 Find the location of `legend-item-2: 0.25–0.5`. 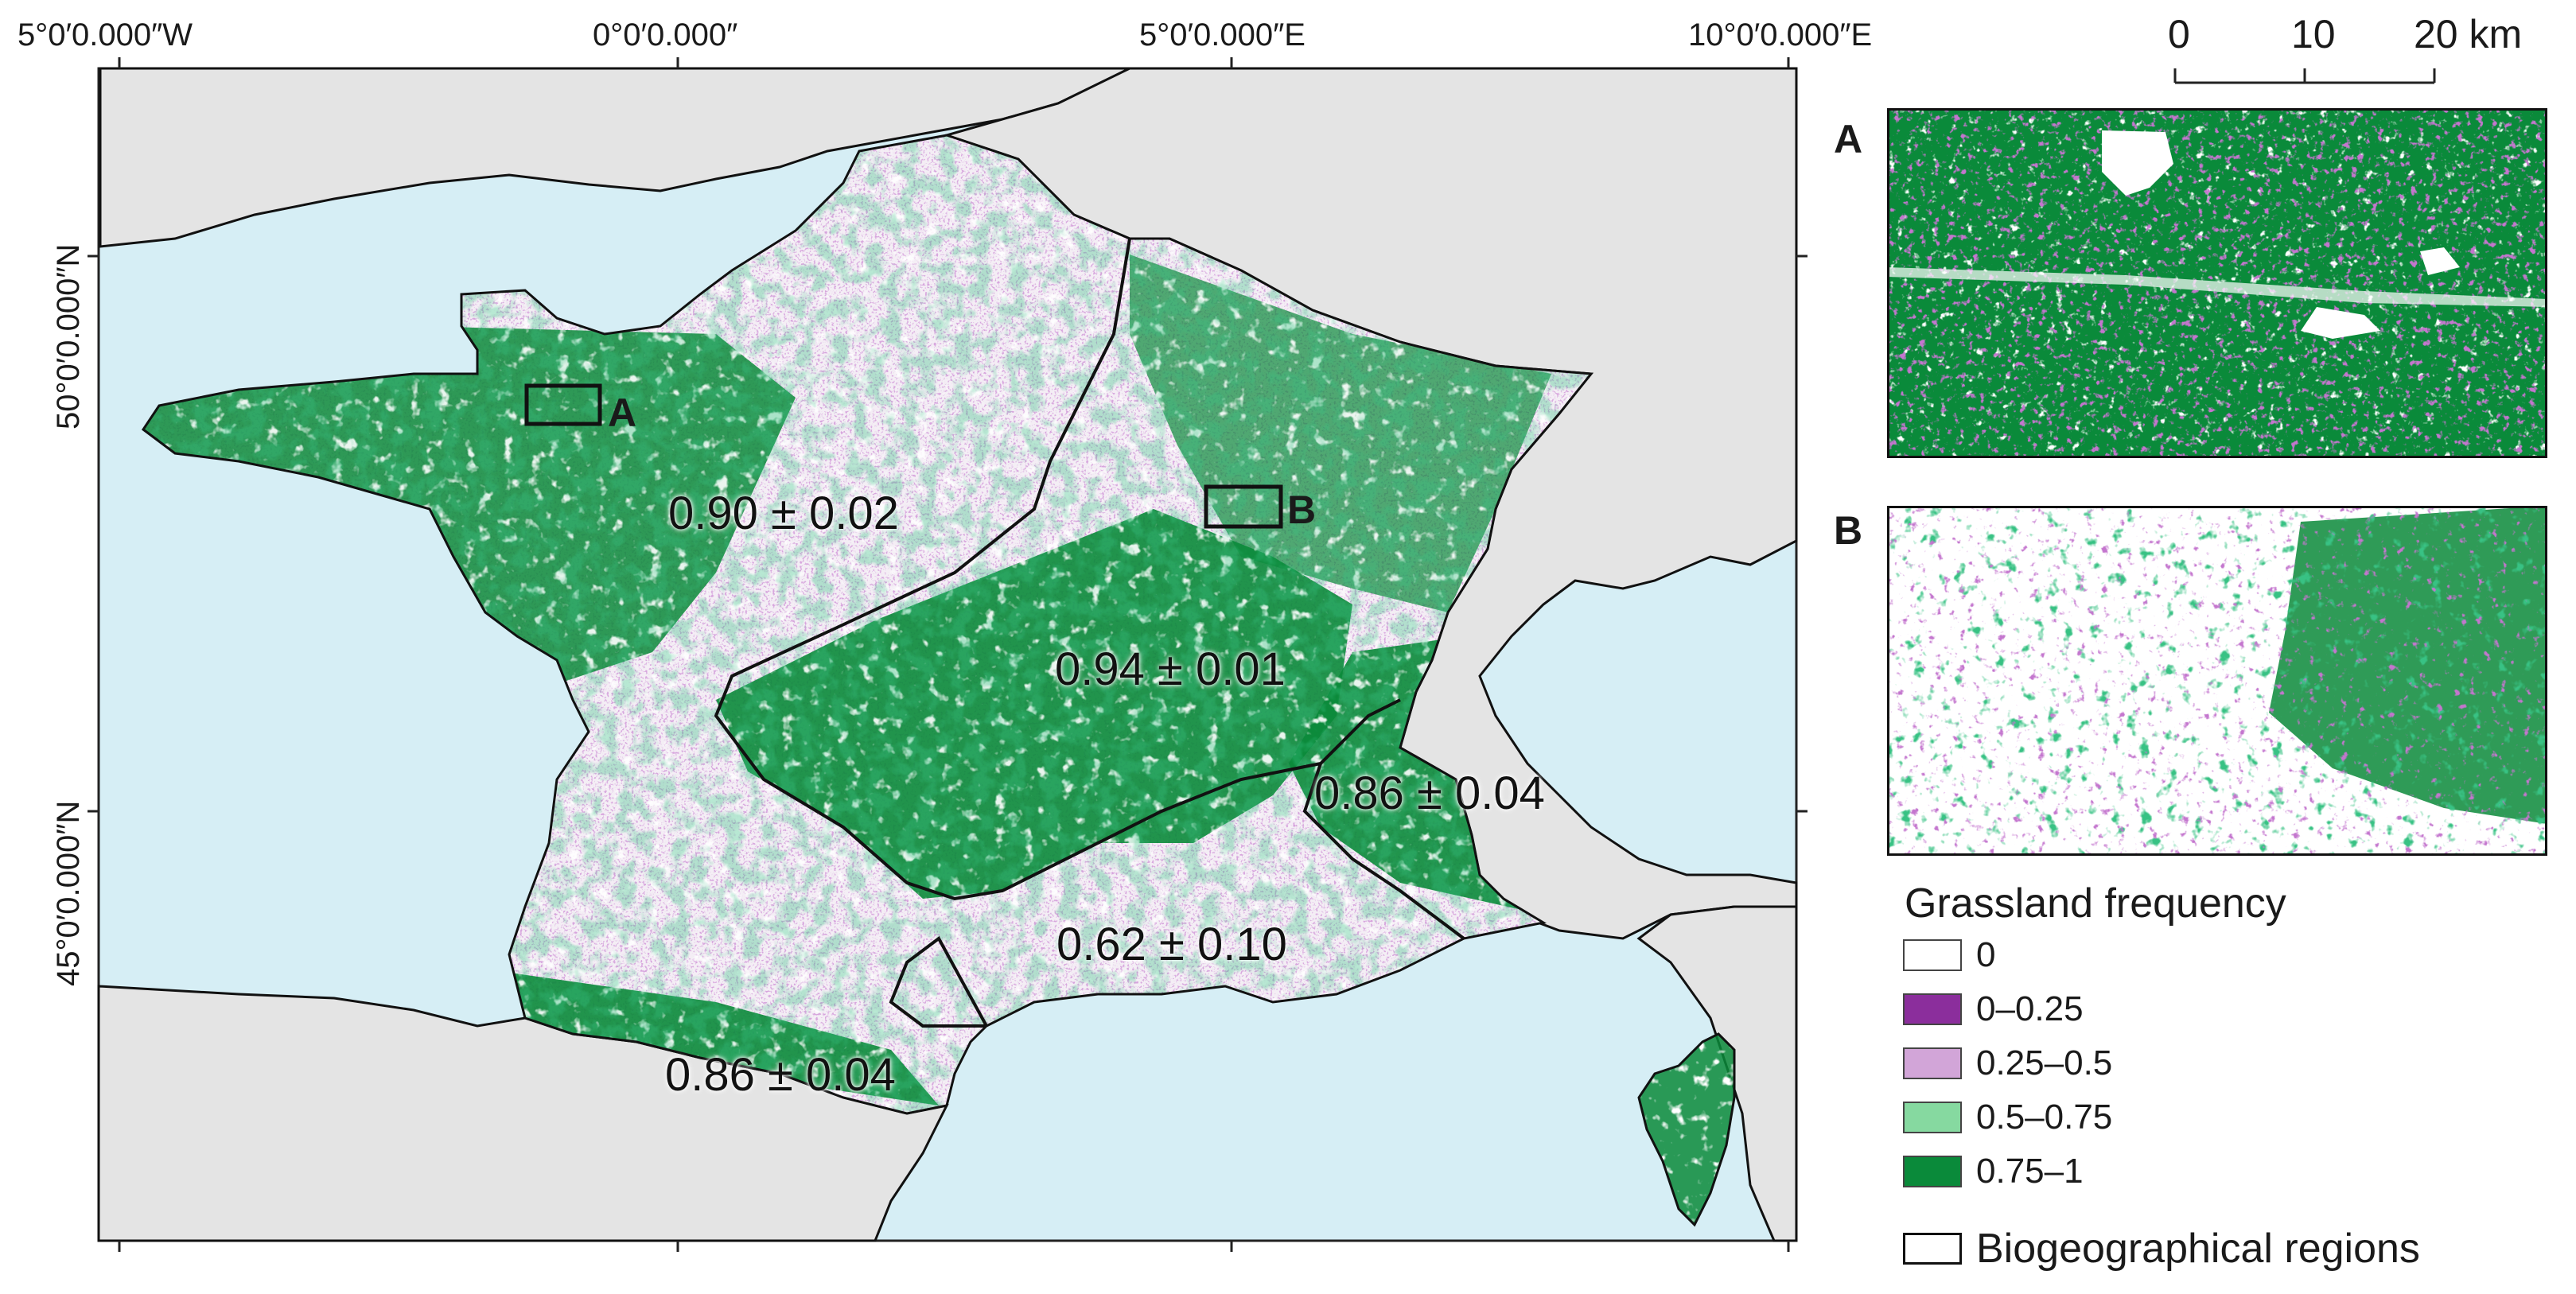

legend-item-2: 0.25–0.5 is located at coordinates (2008, 1063).